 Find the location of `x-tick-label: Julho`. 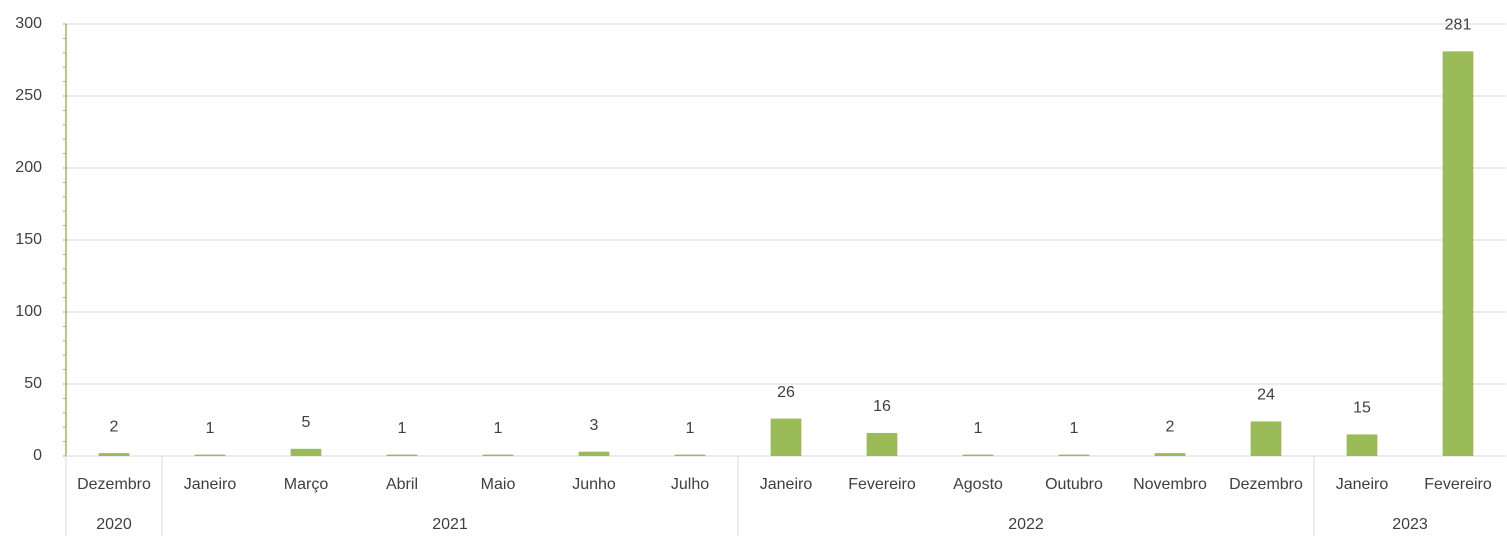

x-tick-label: Julho is located at coordinates (690, 484).